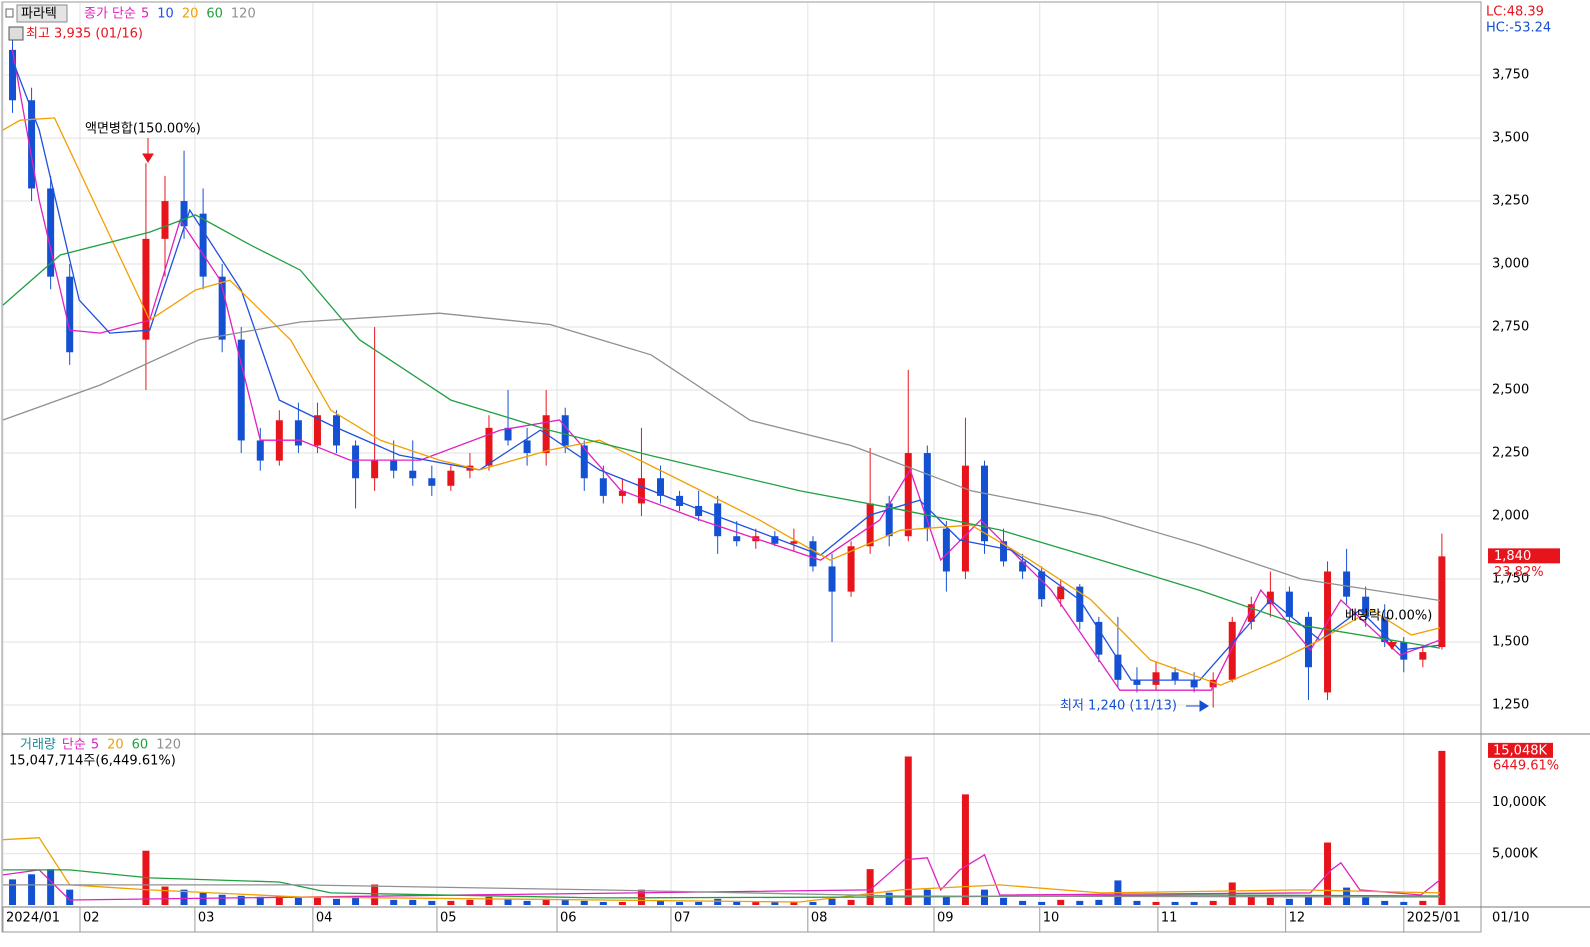 The height and width of the screenshot is (947, 1590). I want to click on y-tick-label: 2,750, so click(1510, 327).